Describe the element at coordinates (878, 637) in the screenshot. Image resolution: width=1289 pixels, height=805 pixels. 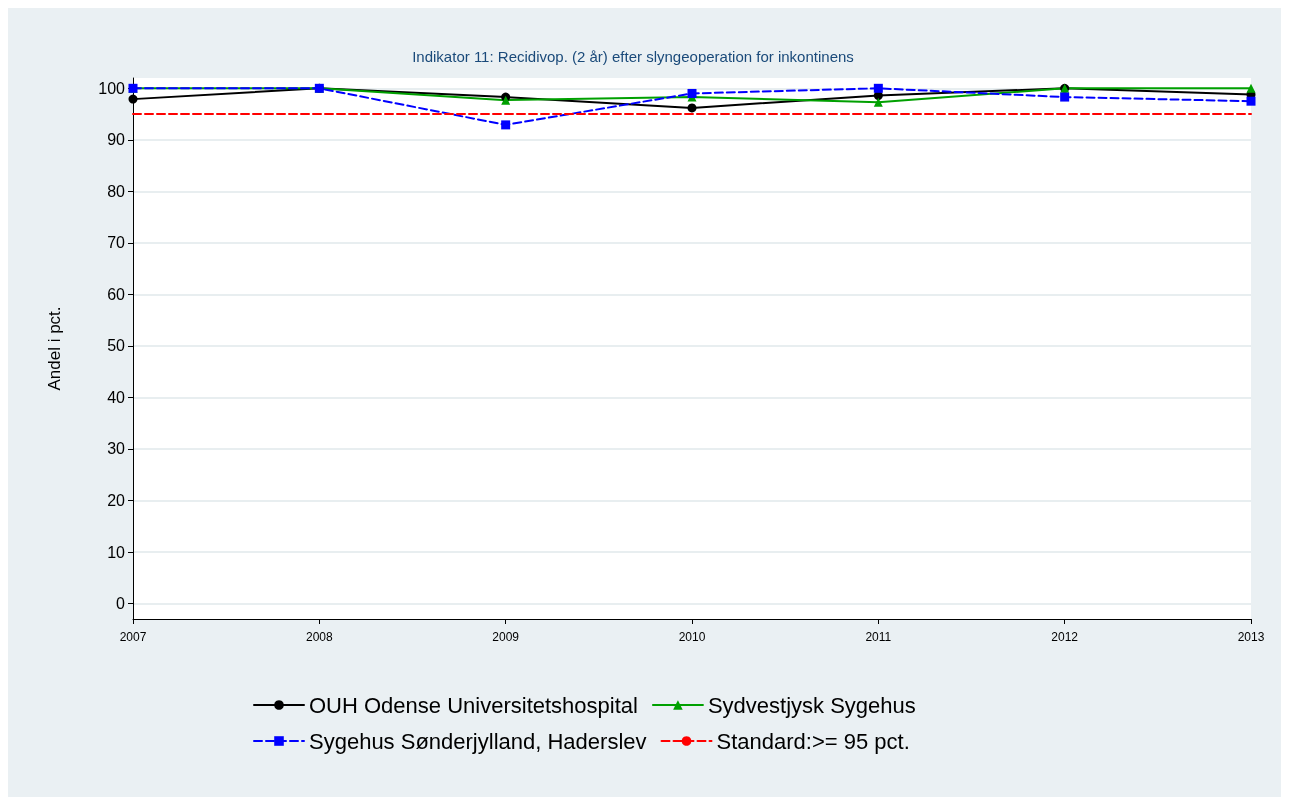
I see `x-tick-label: 2011` at that location.